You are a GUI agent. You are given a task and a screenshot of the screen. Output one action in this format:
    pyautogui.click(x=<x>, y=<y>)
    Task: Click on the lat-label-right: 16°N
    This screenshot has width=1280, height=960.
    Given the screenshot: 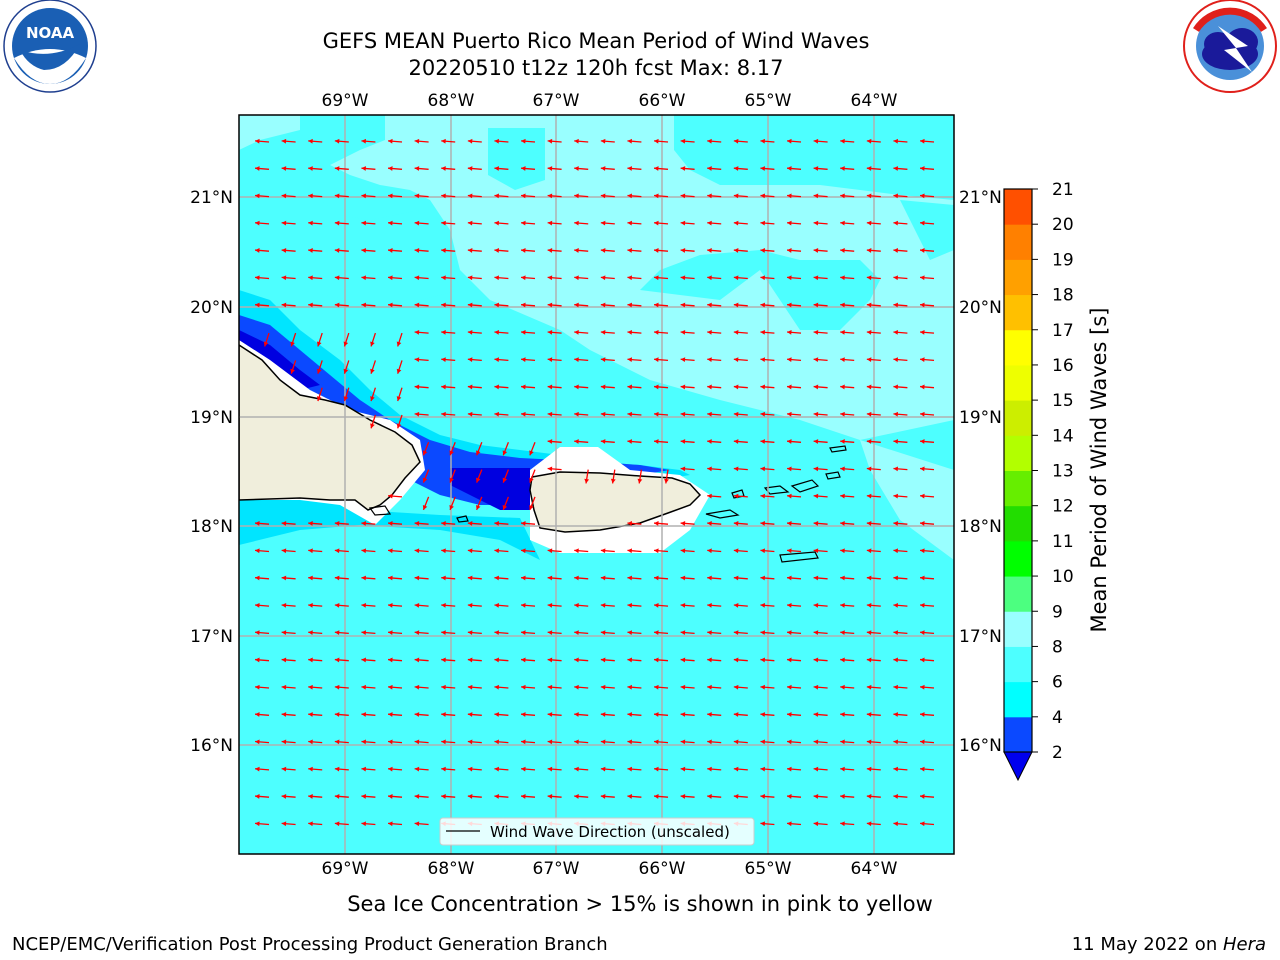 What is the action you would take?
    pyautogui.click(x=980, y=746)
    